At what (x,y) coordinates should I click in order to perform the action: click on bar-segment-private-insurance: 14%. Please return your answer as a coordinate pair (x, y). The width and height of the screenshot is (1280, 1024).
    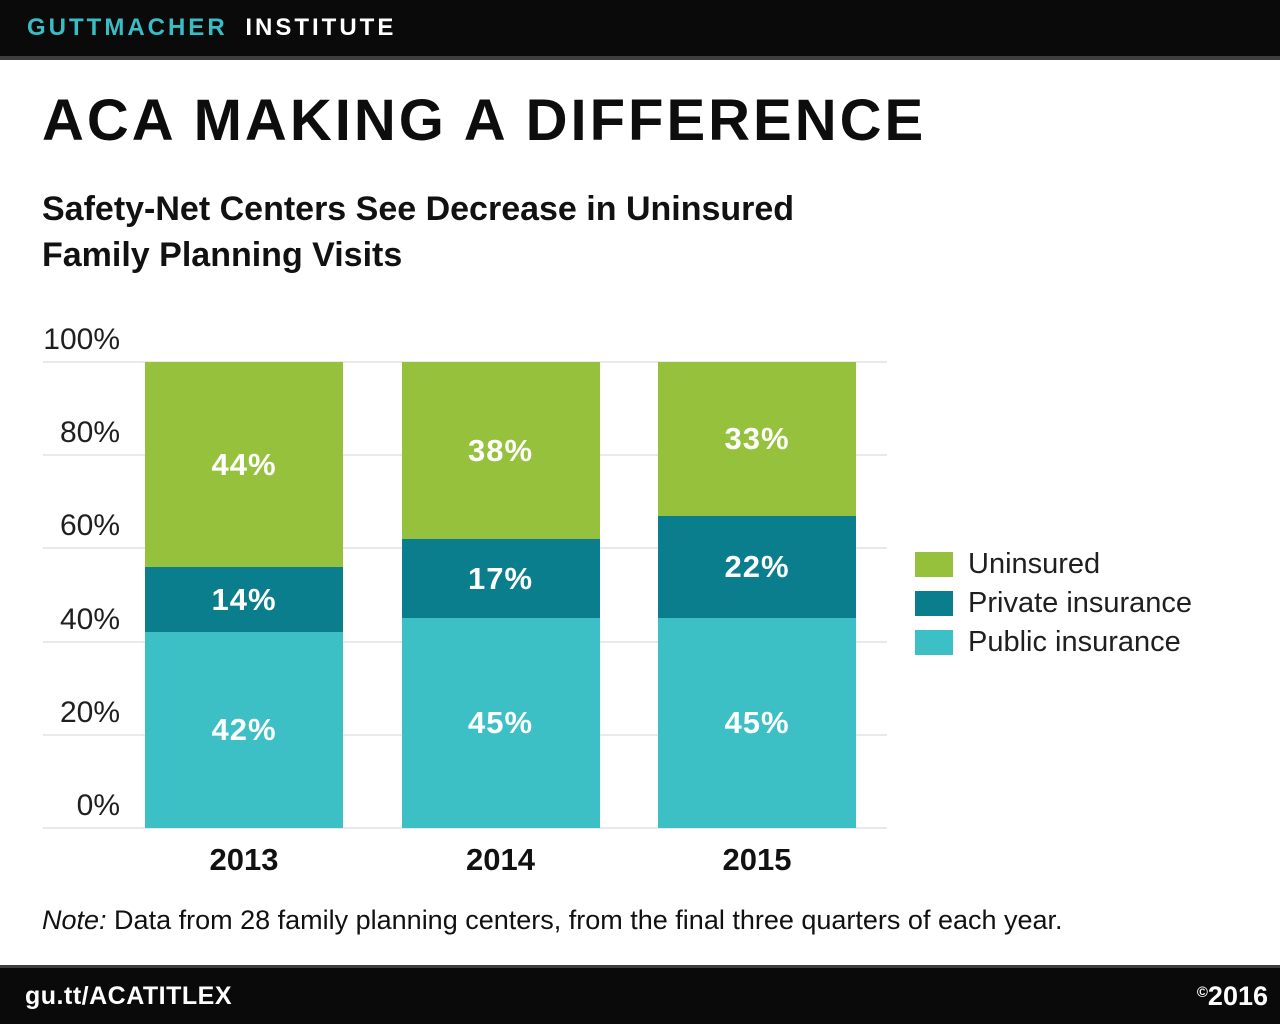
    Looking at the image, I should click on (244, 600).